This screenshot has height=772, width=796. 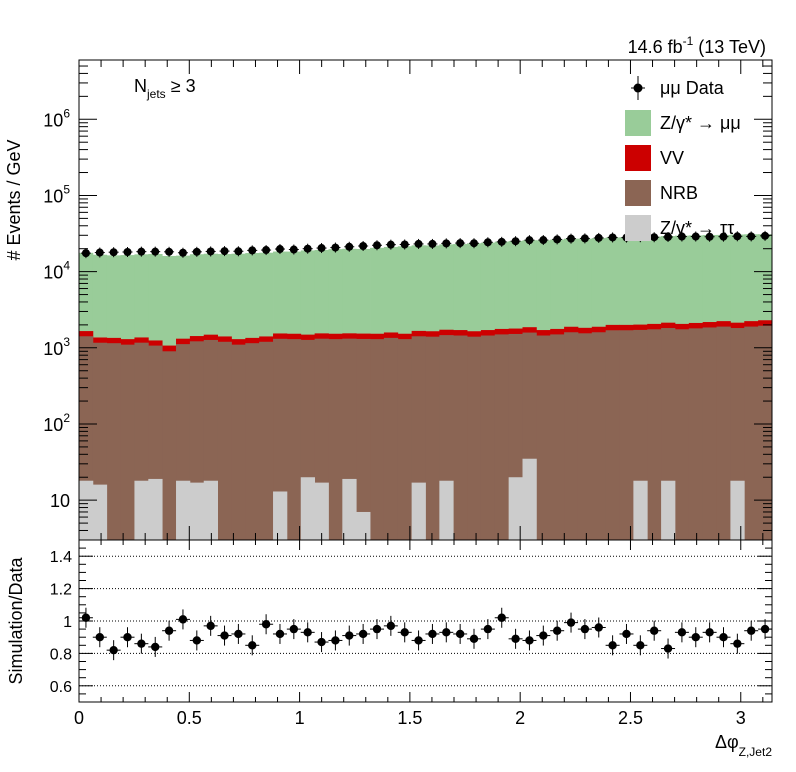 What do you see at coordinates (189, 718) in the screenshot?
I see `x-tick-label: 0.5` at bounding box center [189, 718].